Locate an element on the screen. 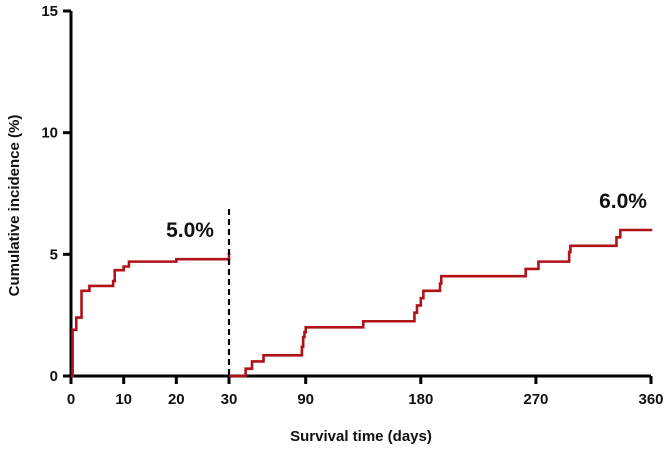 The image size is (667, 450). x-tick-label: 360 is located at coordinates (650, 399).